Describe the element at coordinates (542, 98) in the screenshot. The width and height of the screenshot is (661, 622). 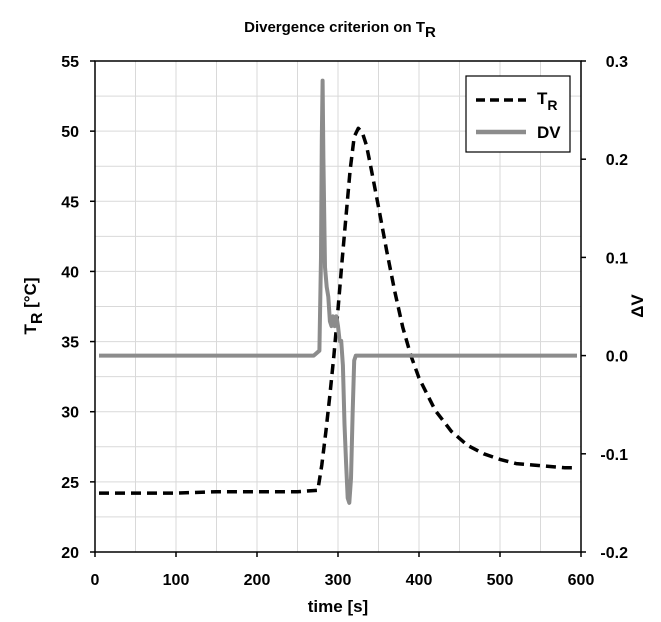
I see `legend-label-tr-main: T` at that location.